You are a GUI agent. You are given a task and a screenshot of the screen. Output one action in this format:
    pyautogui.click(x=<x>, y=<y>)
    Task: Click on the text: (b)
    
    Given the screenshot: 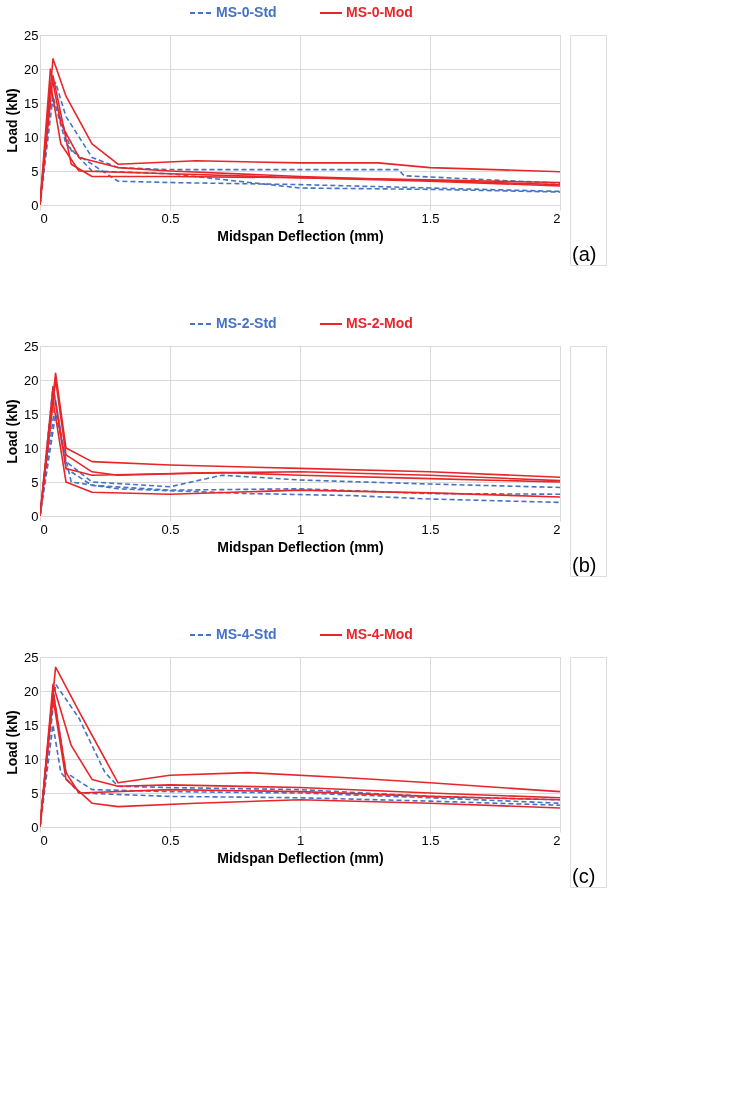 What is the action you would take?
    pyautogui.click(x=584, y=565)
    